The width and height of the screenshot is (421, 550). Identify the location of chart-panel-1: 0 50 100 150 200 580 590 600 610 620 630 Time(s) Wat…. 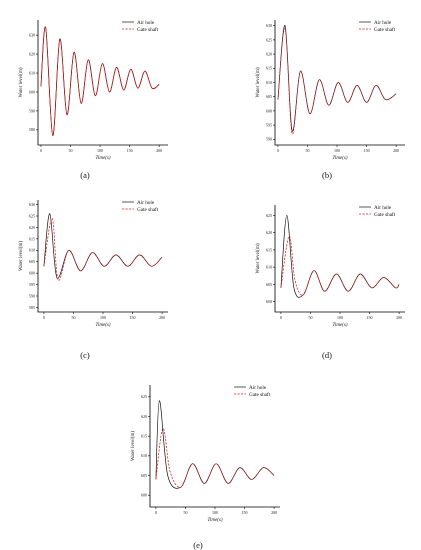
(93, 100).